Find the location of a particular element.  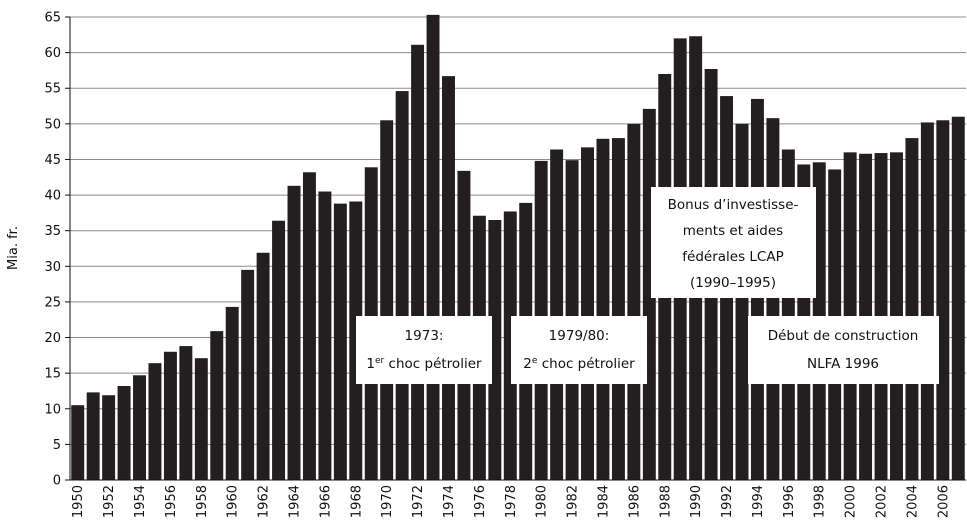

bar-1958 is located at coordinates (201, 419).